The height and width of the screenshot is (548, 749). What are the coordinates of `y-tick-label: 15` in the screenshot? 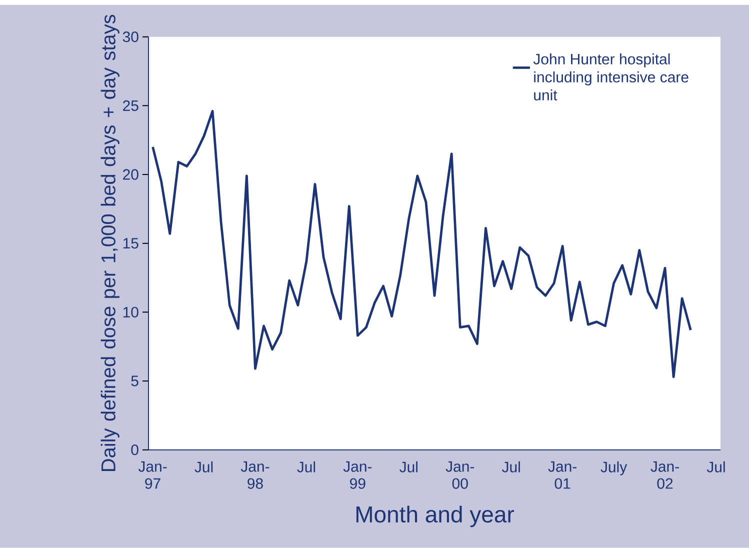 It's located at (130, 243).